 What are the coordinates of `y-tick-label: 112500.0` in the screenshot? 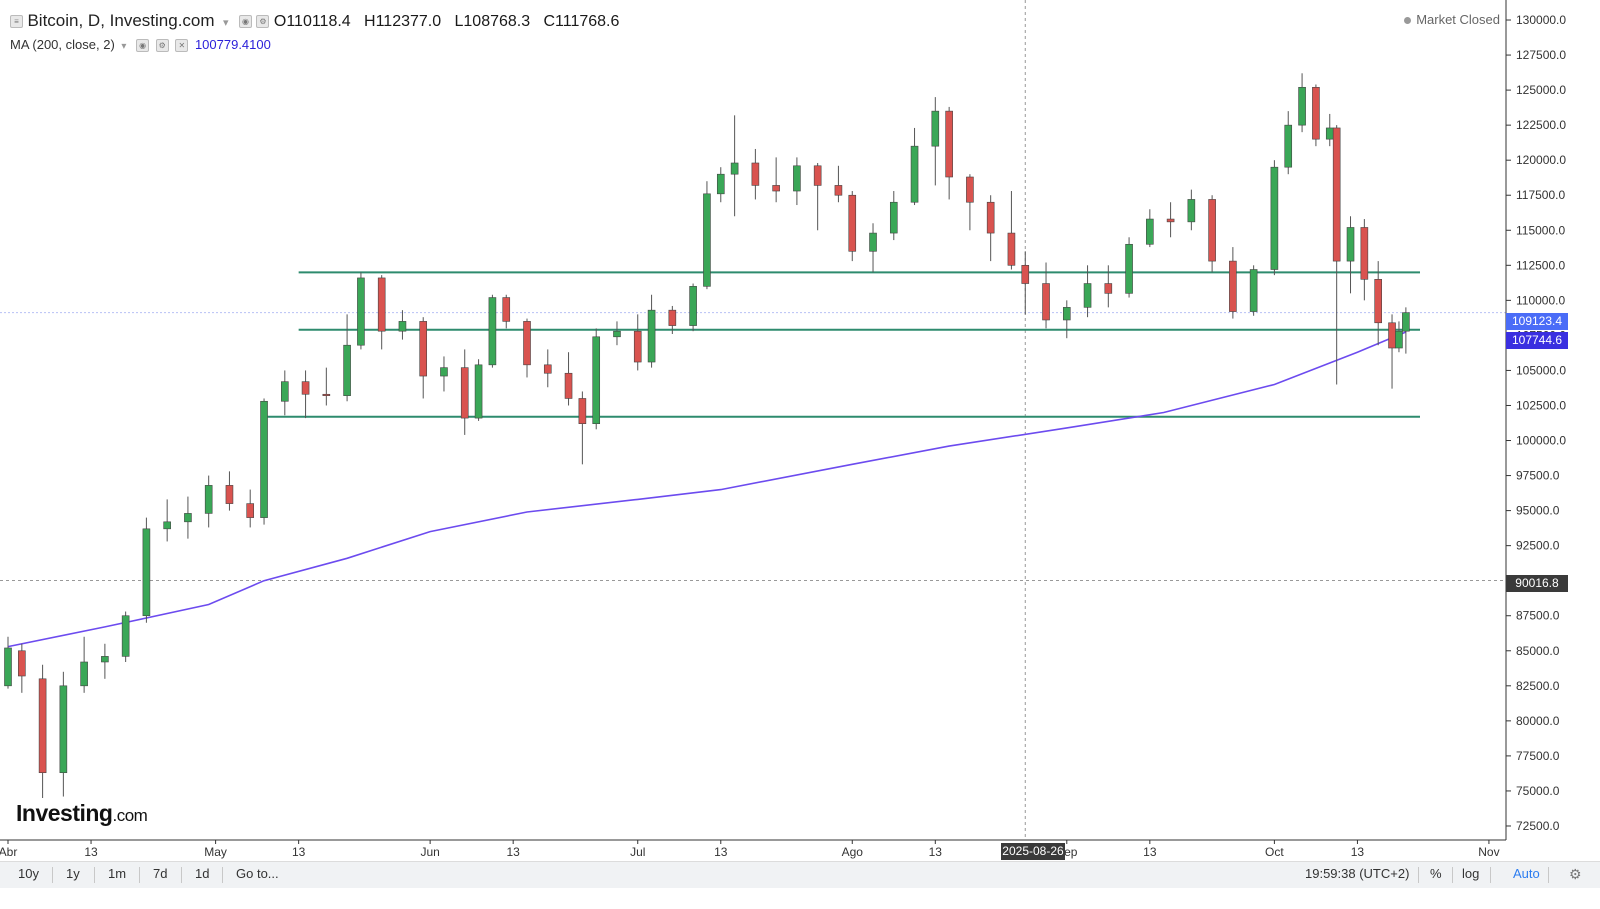 It's located at (1540, 265).